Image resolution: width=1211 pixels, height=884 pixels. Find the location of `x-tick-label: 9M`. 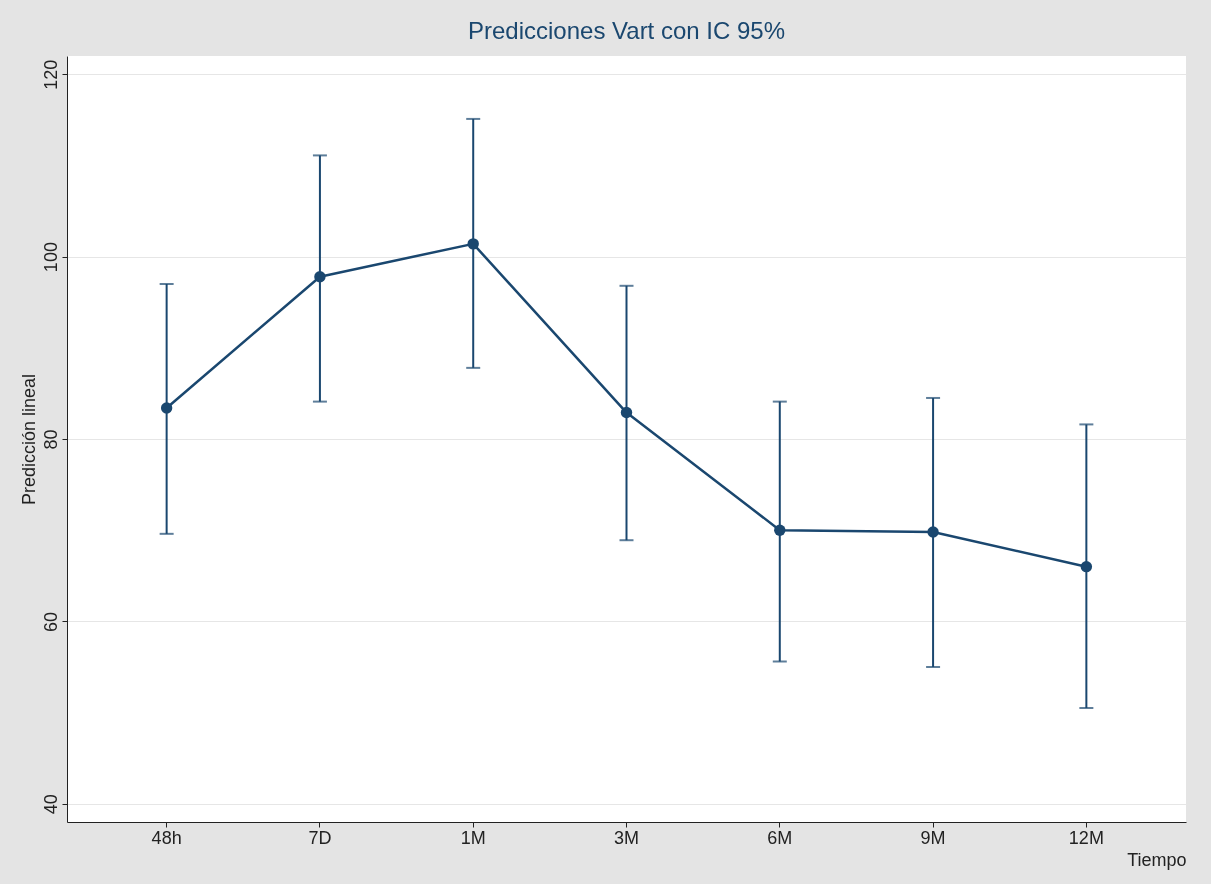

x-tick-label: 9M is located at coordinates (933, 837).